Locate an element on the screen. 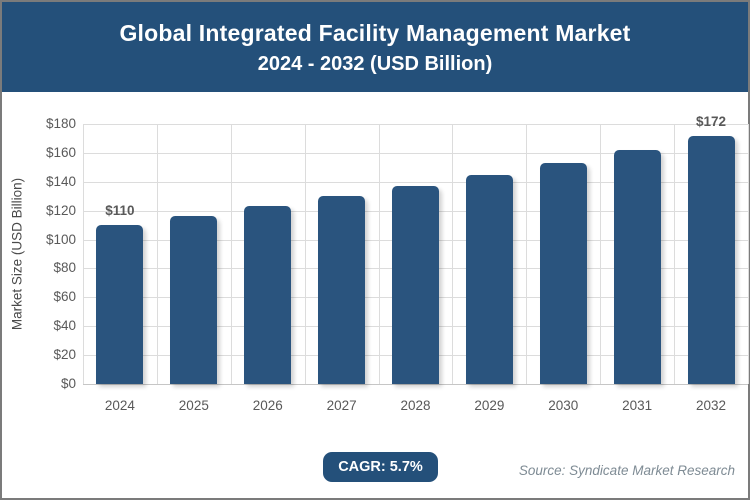 The image size is (750, 500). x-tick-label: 2028 is located at coordinates (415, 405).